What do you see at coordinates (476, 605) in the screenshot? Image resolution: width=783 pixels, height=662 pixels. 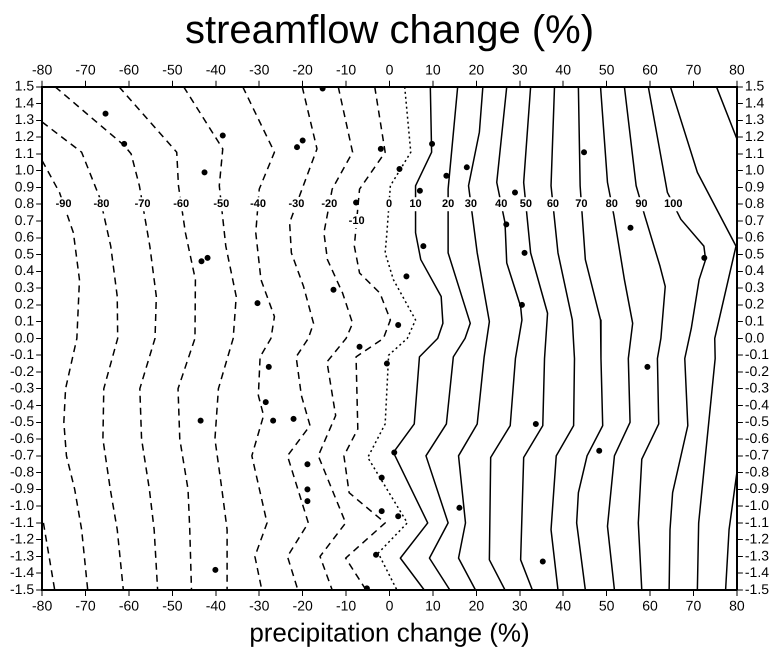 I see `x-tick-label: 20` at bounding box center [476, 605].